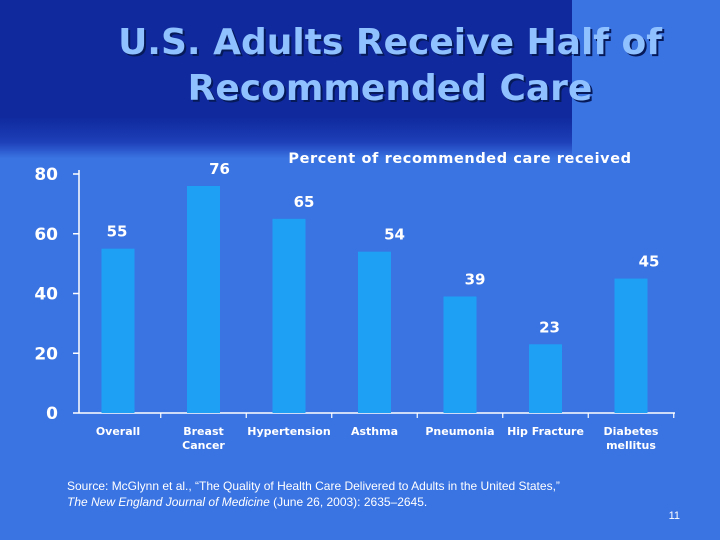  What do you see at coordinates (475, 279) in the screenshot?
I see `data-label: 39` at bounding box center [475, 279].